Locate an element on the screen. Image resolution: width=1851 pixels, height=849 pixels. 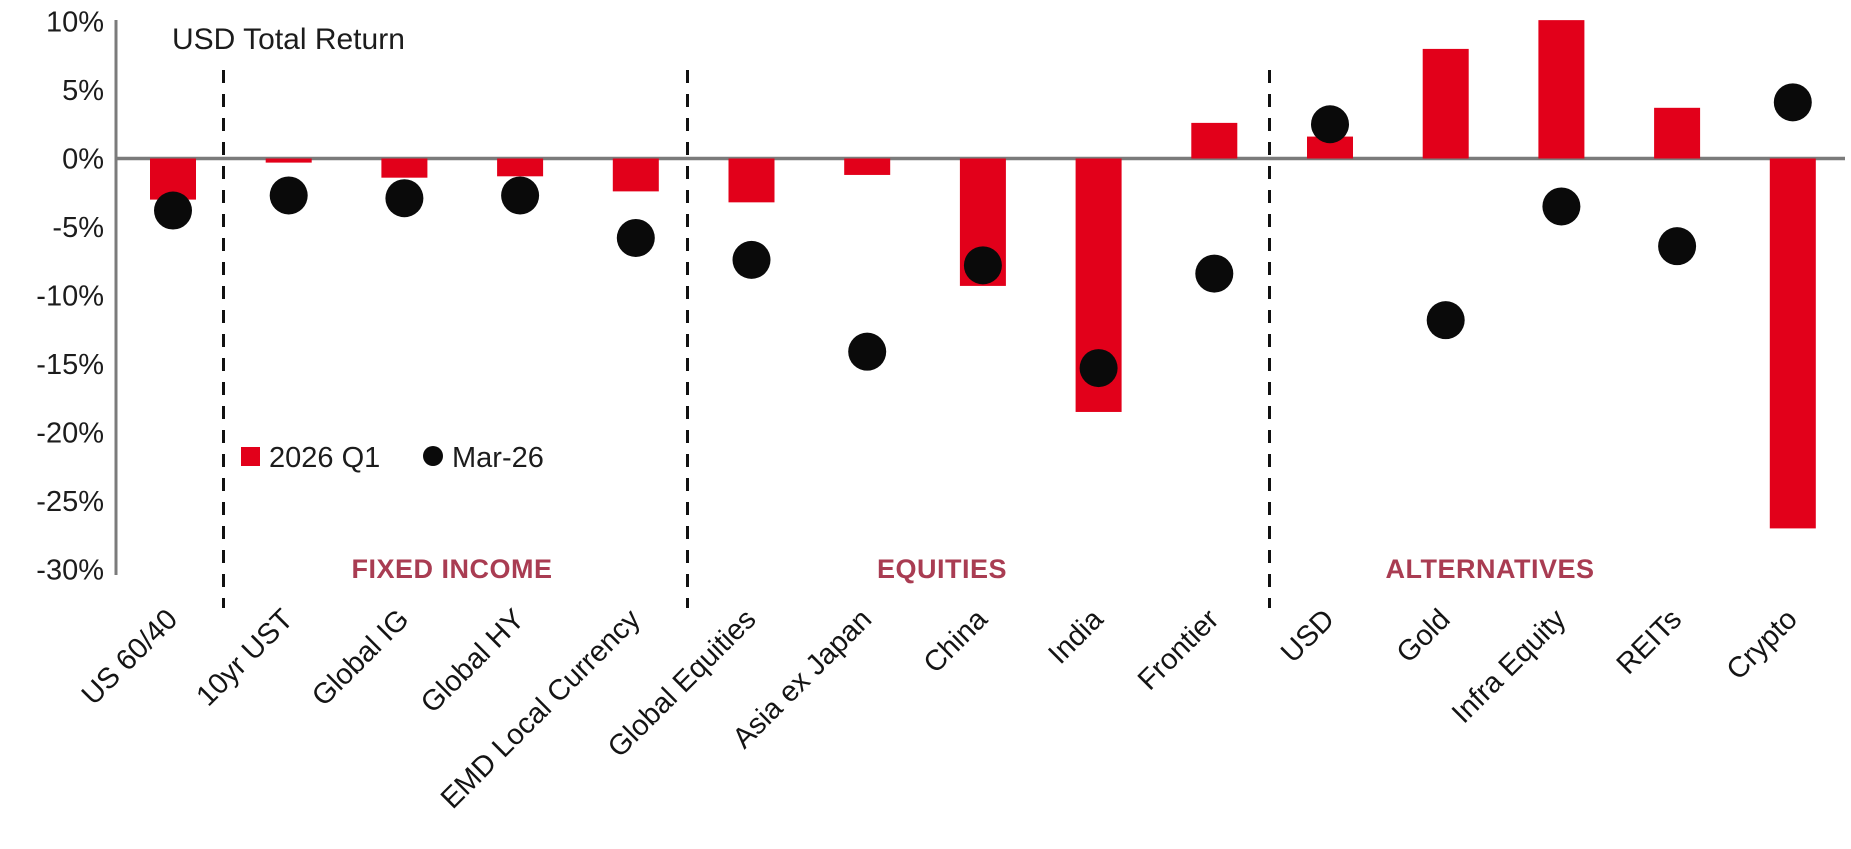
bar-emd-local-currency is located at coordinates (635, 175).